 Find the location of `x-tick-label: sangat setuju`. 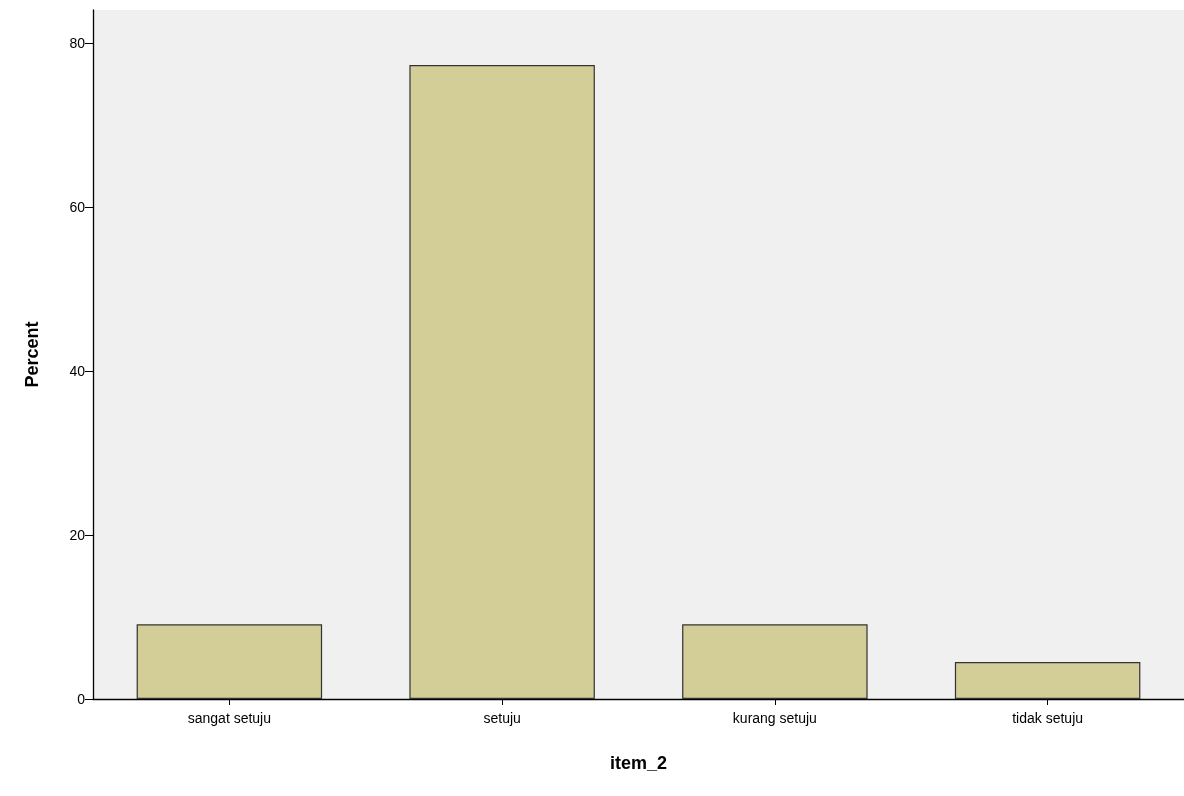

x-tick-label: sangat setuju is located at coordinates (229, 718).